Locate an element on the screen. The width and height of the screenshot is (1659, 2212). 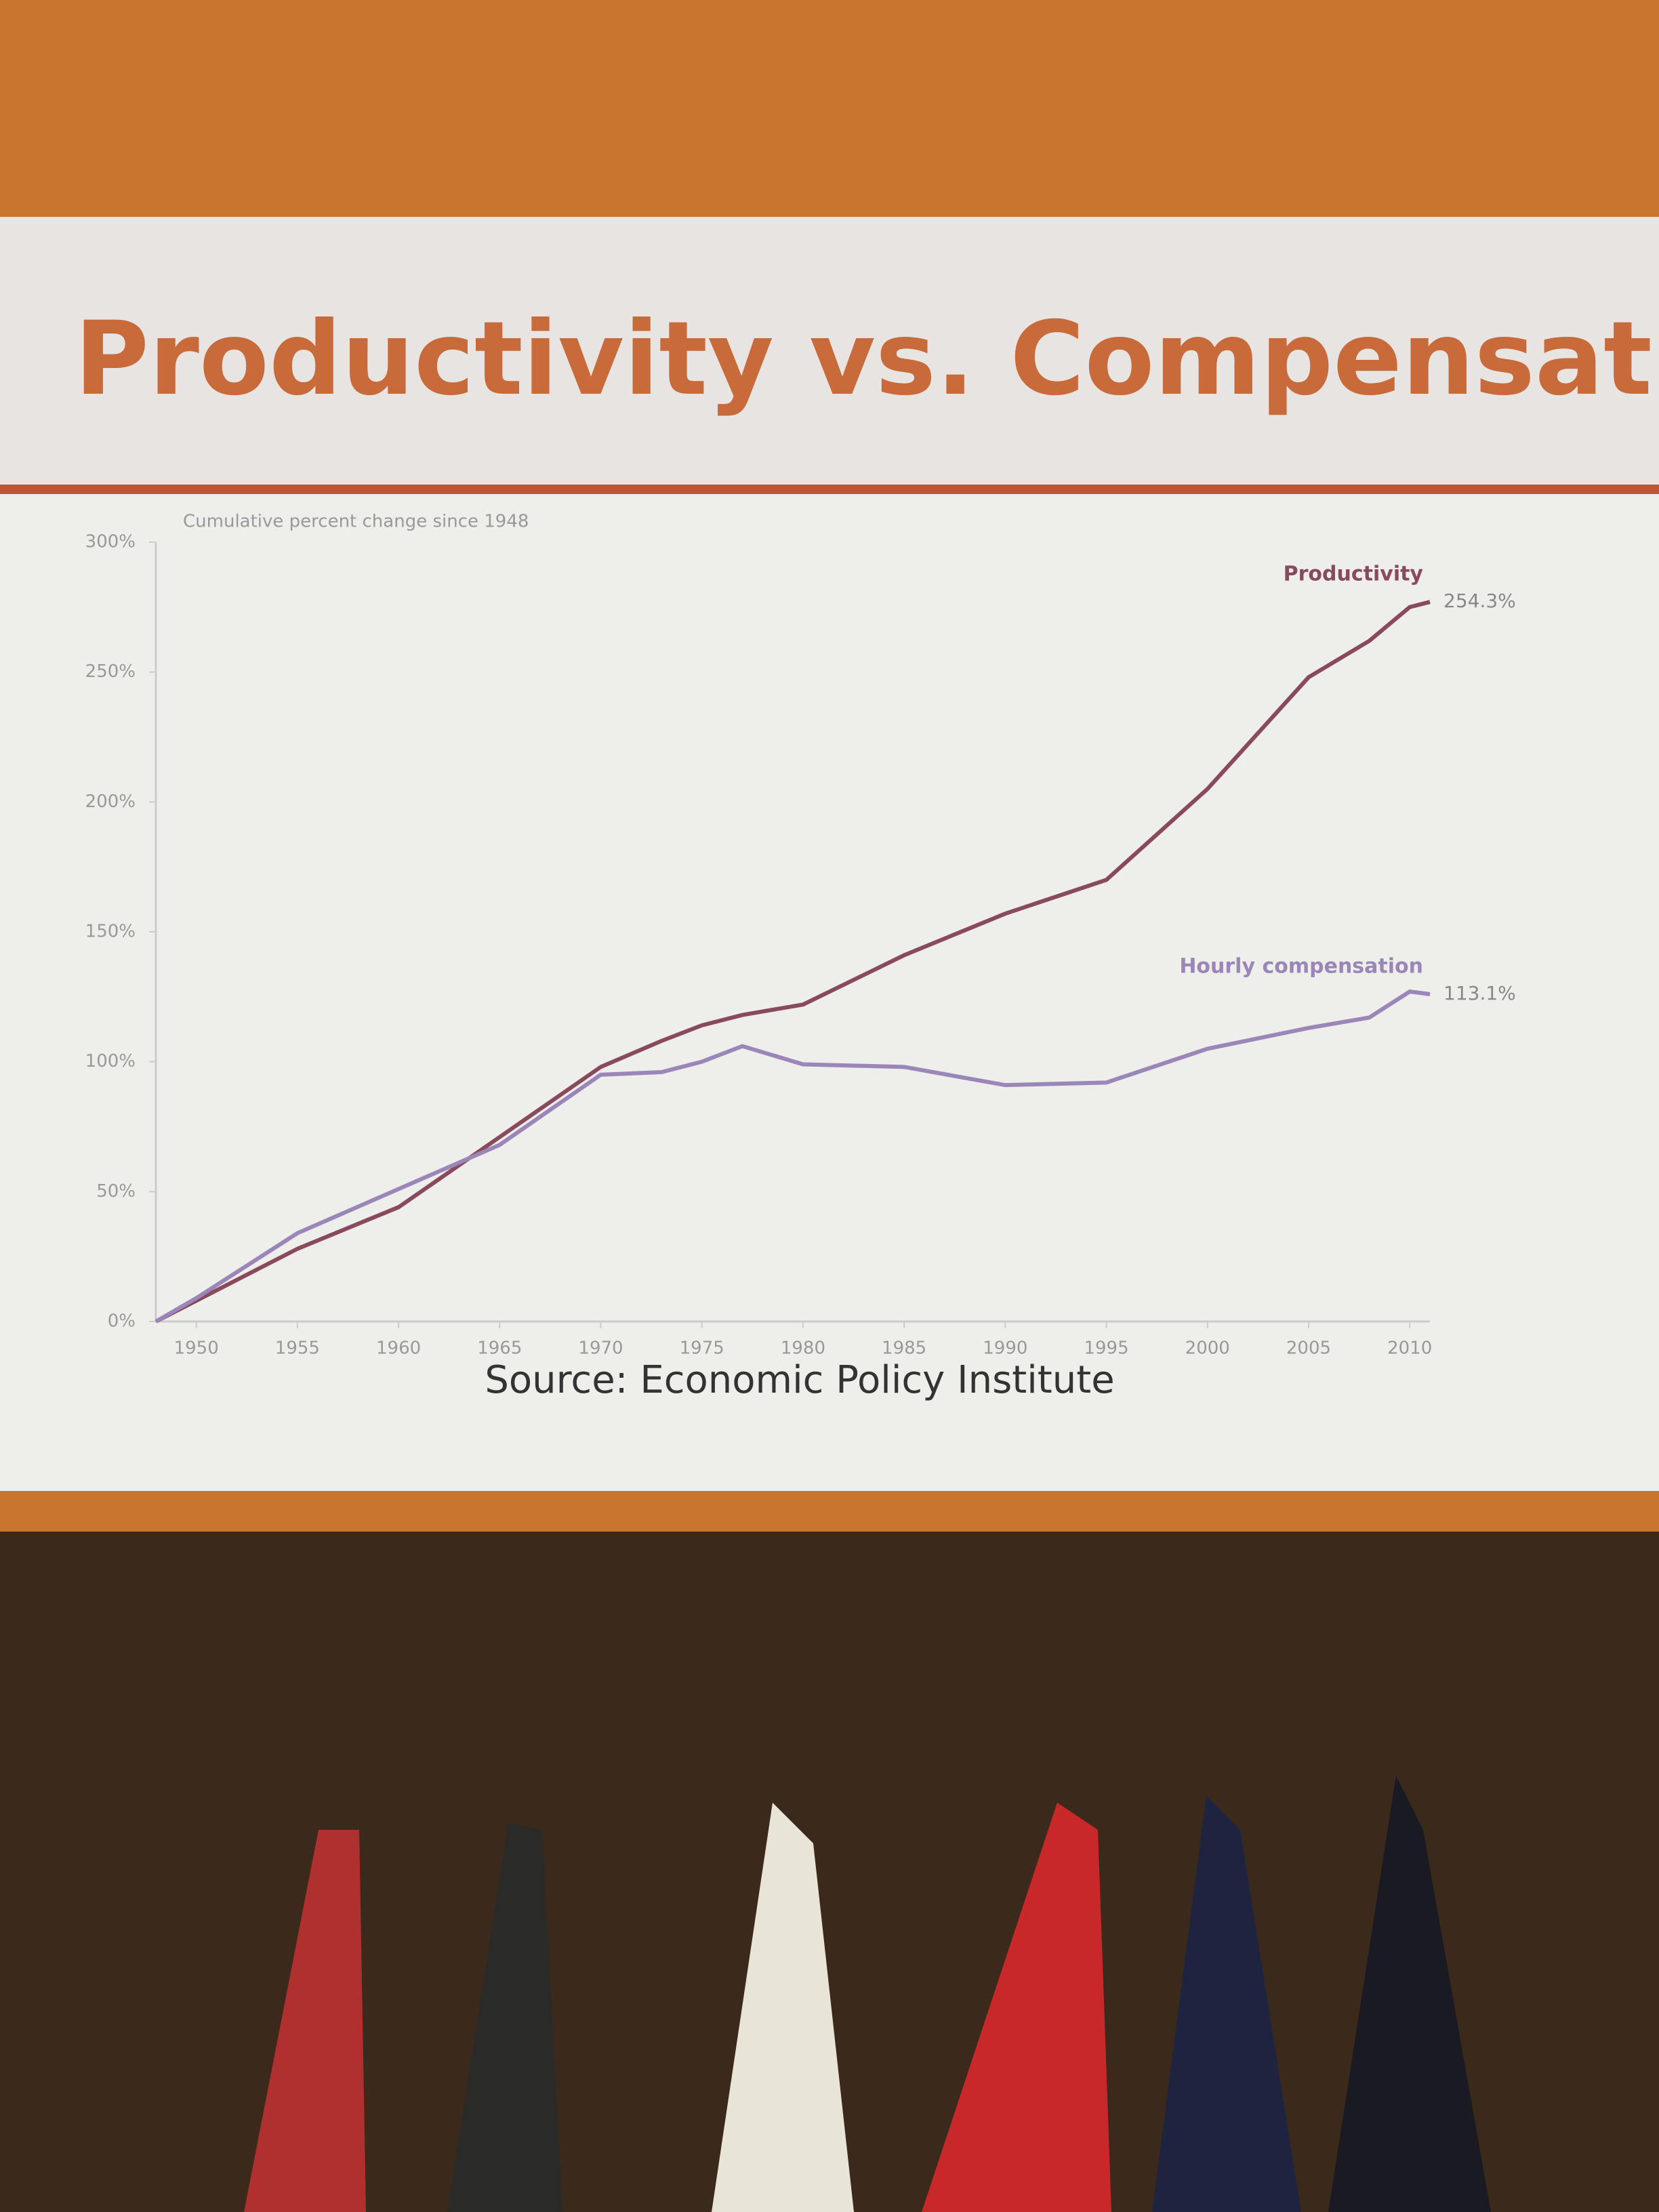
chart-subtitle: Cumulative percent change since 1948 is located at coordinates (356, 522).